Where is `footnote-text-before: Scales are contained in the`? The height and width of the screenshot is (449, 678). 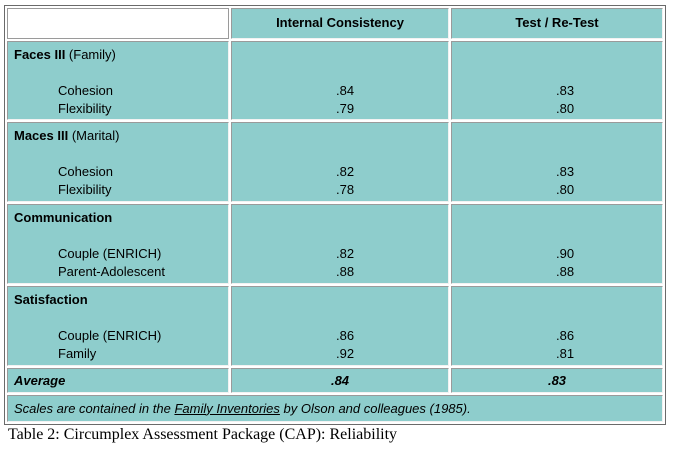 footnote-text-before: Scales are contained in the is located at coordinates (94, 408).